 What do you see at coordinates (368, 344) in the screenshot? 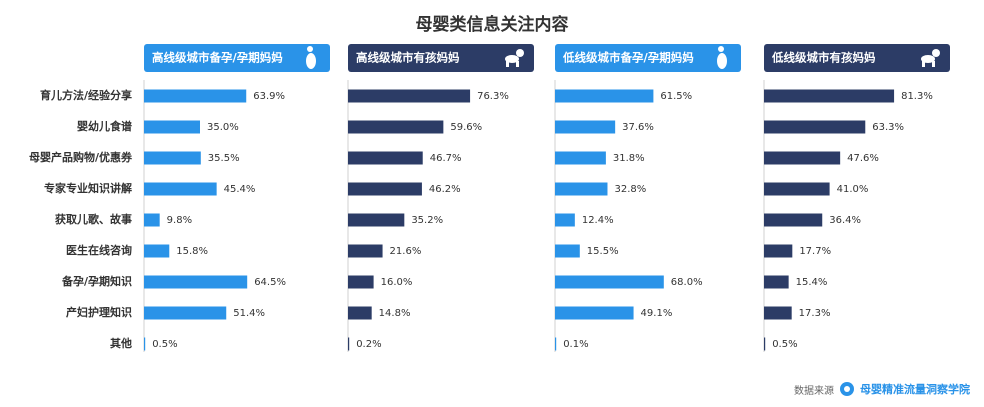
I see `data-label: 0.2%` at bounding box center [368, 344].